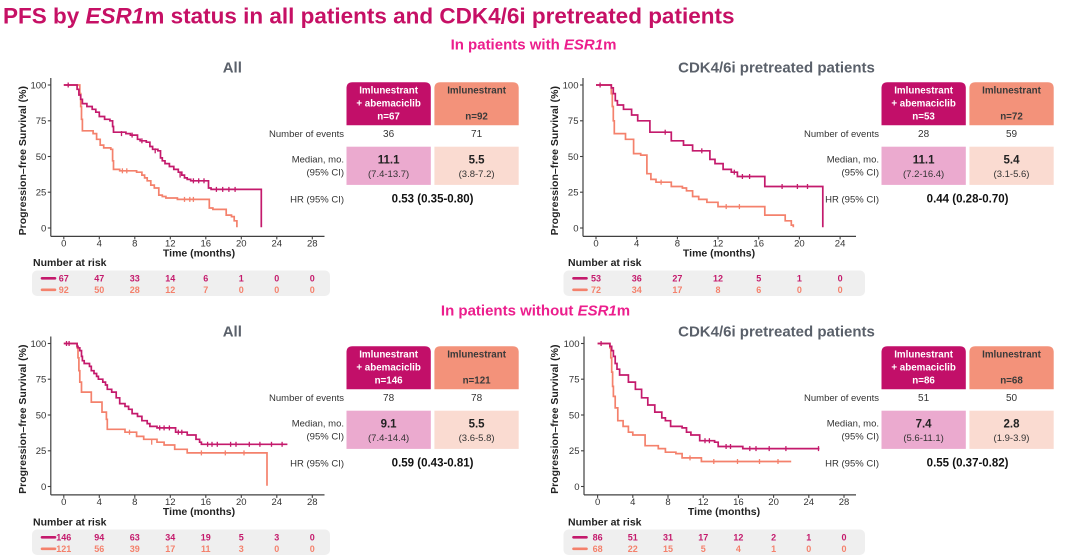 The width and height of the screenshot is (1080, 559). Describe the element at coordinates (433, 200) in the screenshot. I see `svg-text: 0.53 (0.35-0.80)` at that location.